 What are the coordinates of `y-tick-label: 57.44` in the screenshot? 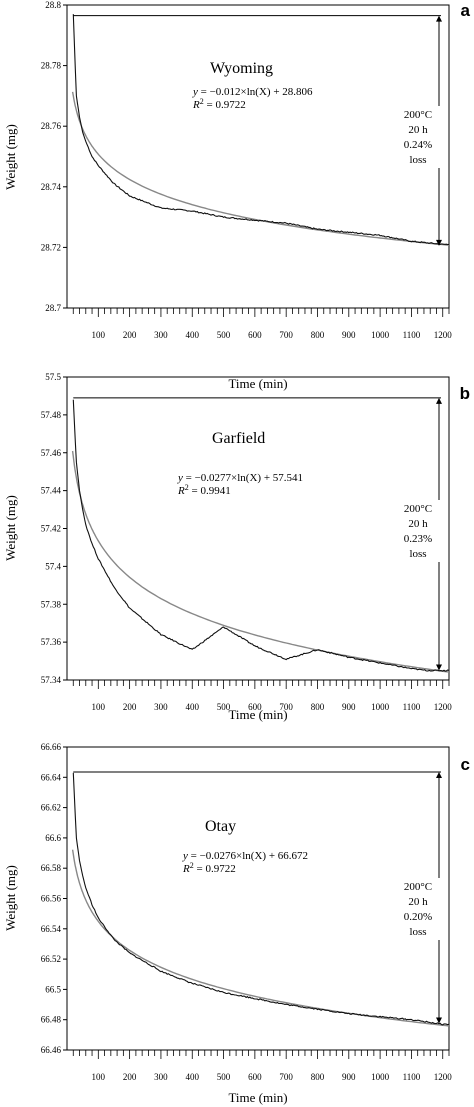 It's located at (51, 491).